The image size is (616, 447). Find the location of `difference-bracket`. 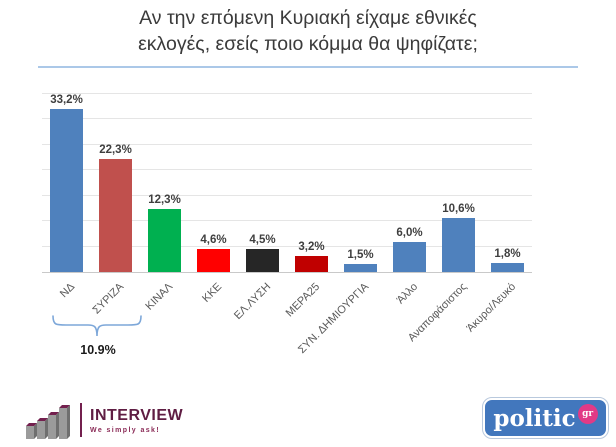

difference-bracket is located at coordinates (97, 329).